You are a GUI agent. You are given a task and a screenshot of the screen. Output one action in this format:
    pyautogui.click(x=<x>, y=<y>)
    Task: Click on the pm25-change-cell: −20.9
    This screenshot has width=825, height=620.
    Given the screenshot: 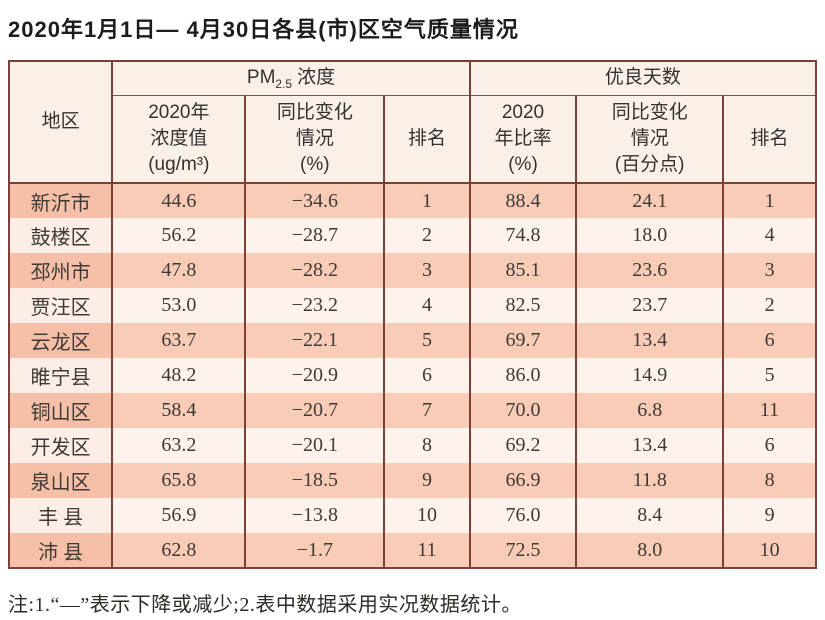 What is the action you would take?
    pyautogui.click(x=315, y=375)
    